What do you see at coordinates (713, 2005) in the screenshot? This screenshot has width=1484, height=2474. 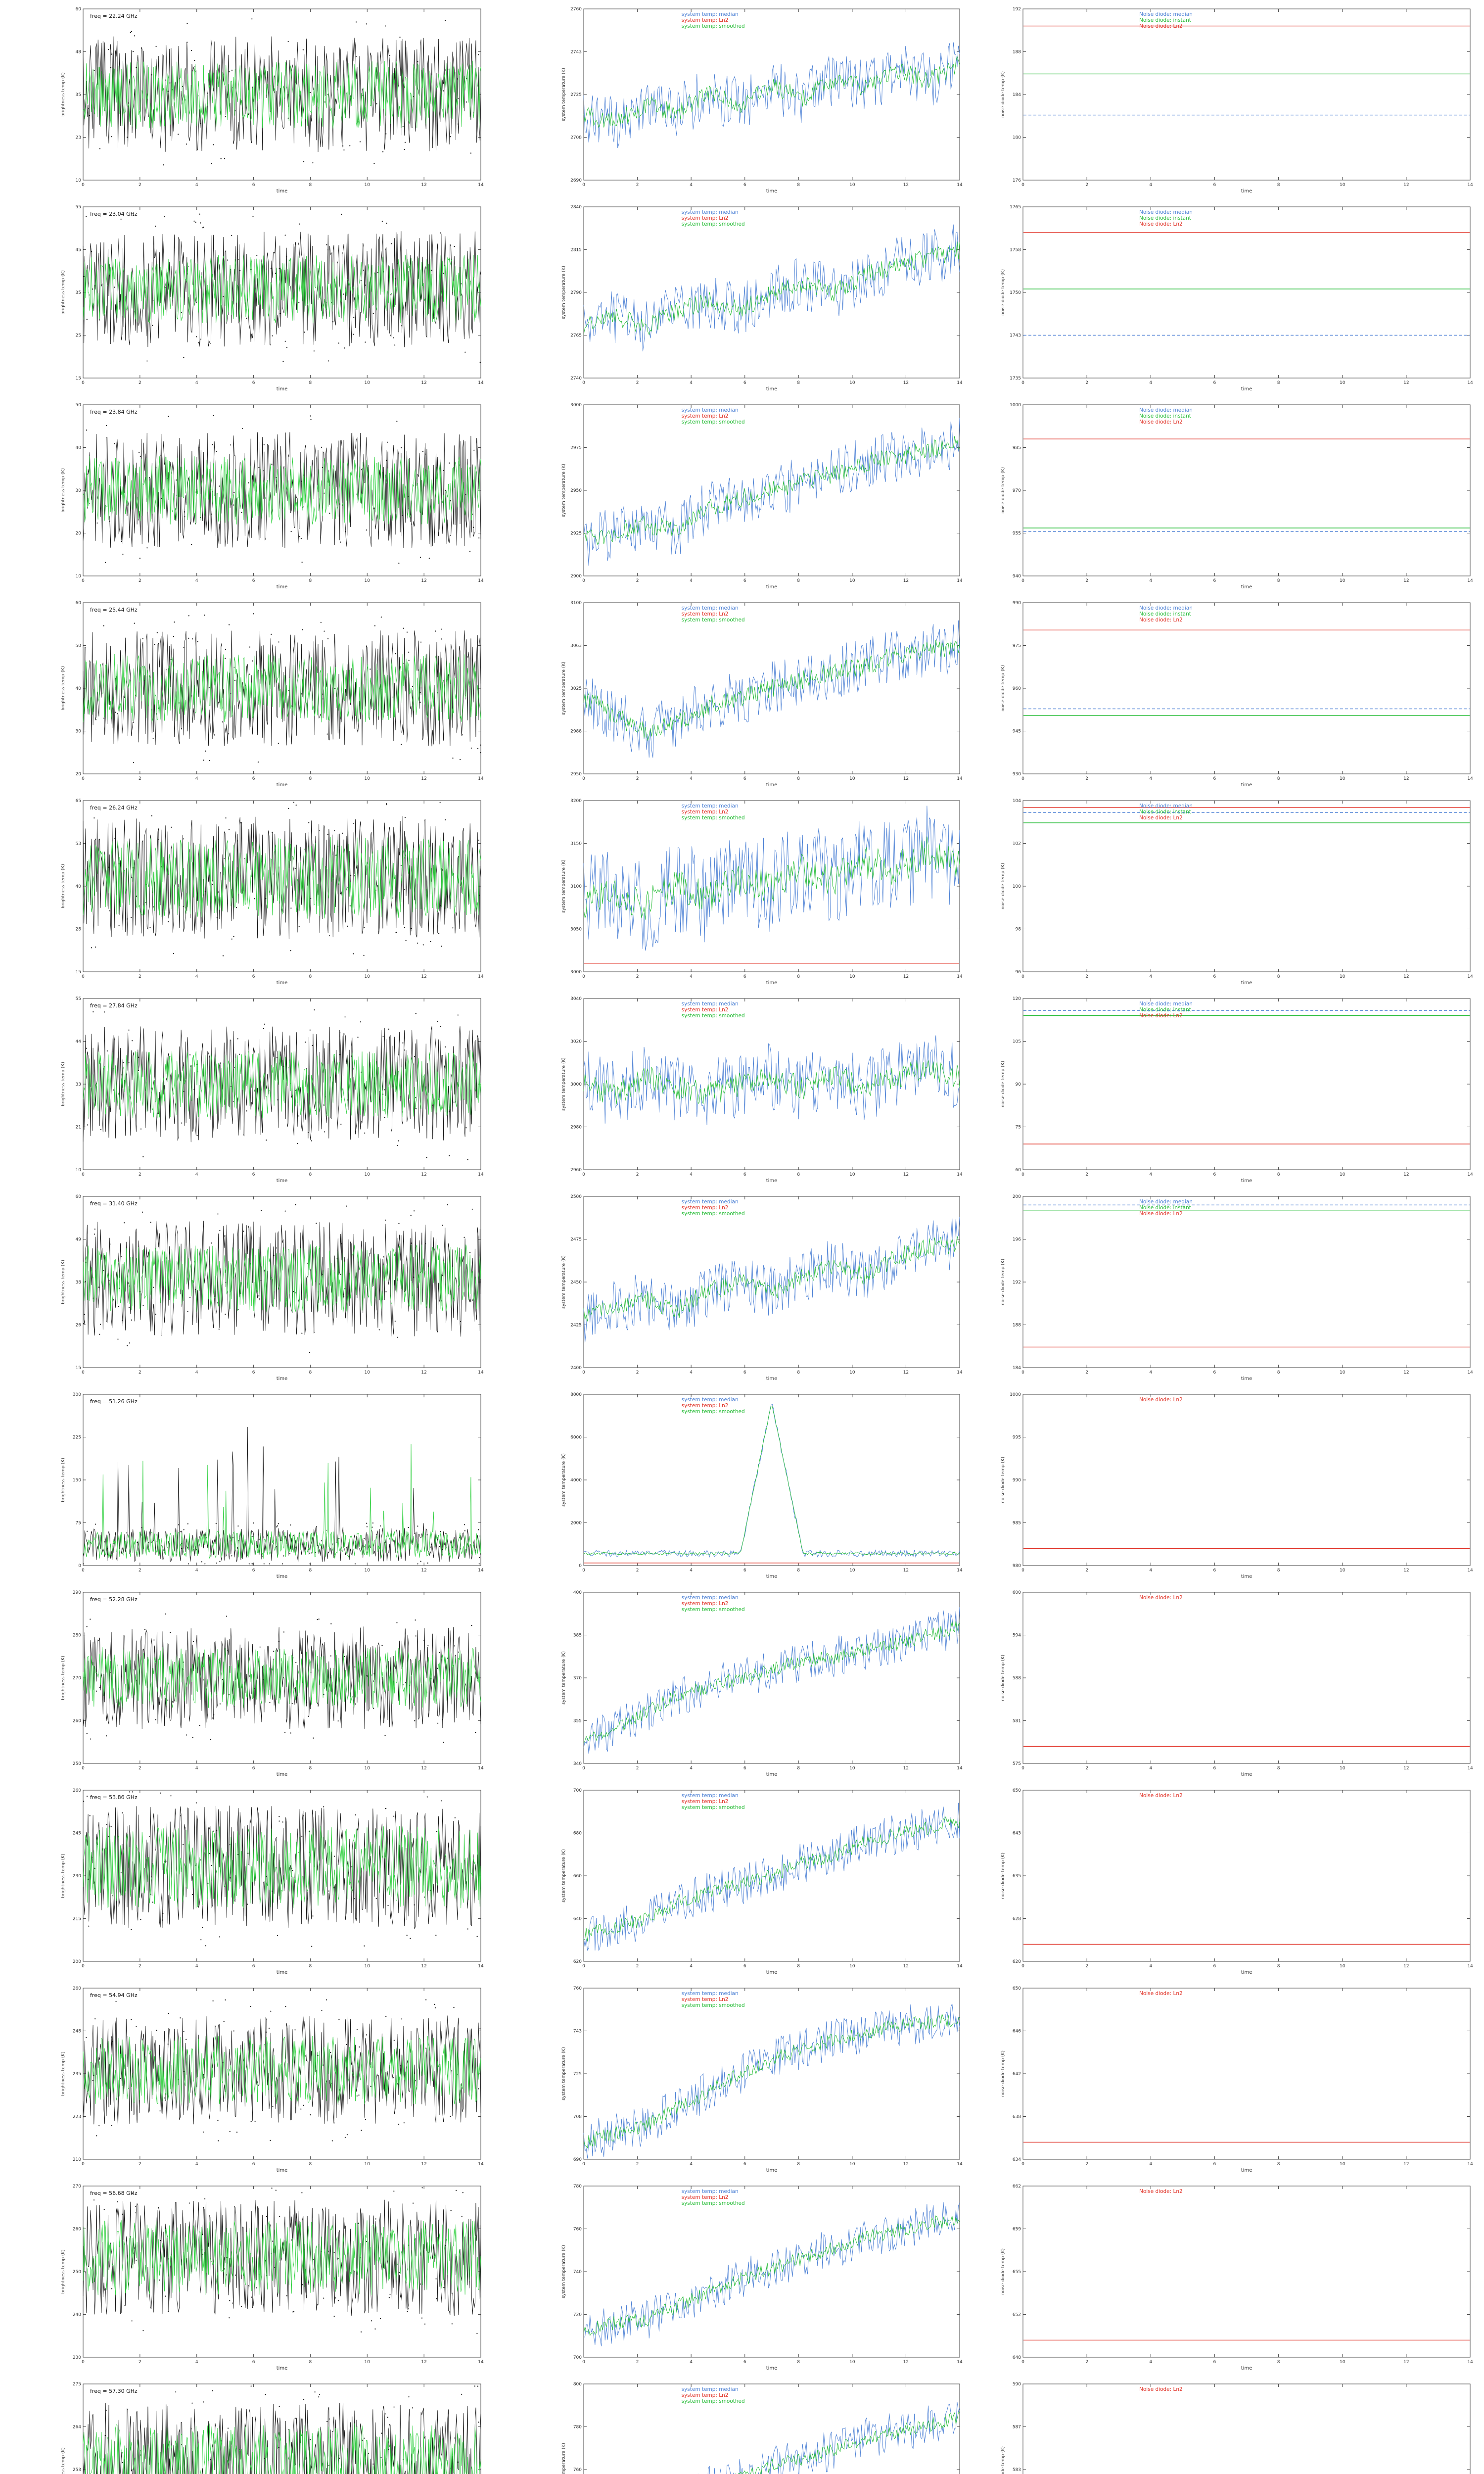 I see `mid-legend-entry: system temp: smoothed` at bounding box center [713, 2005].